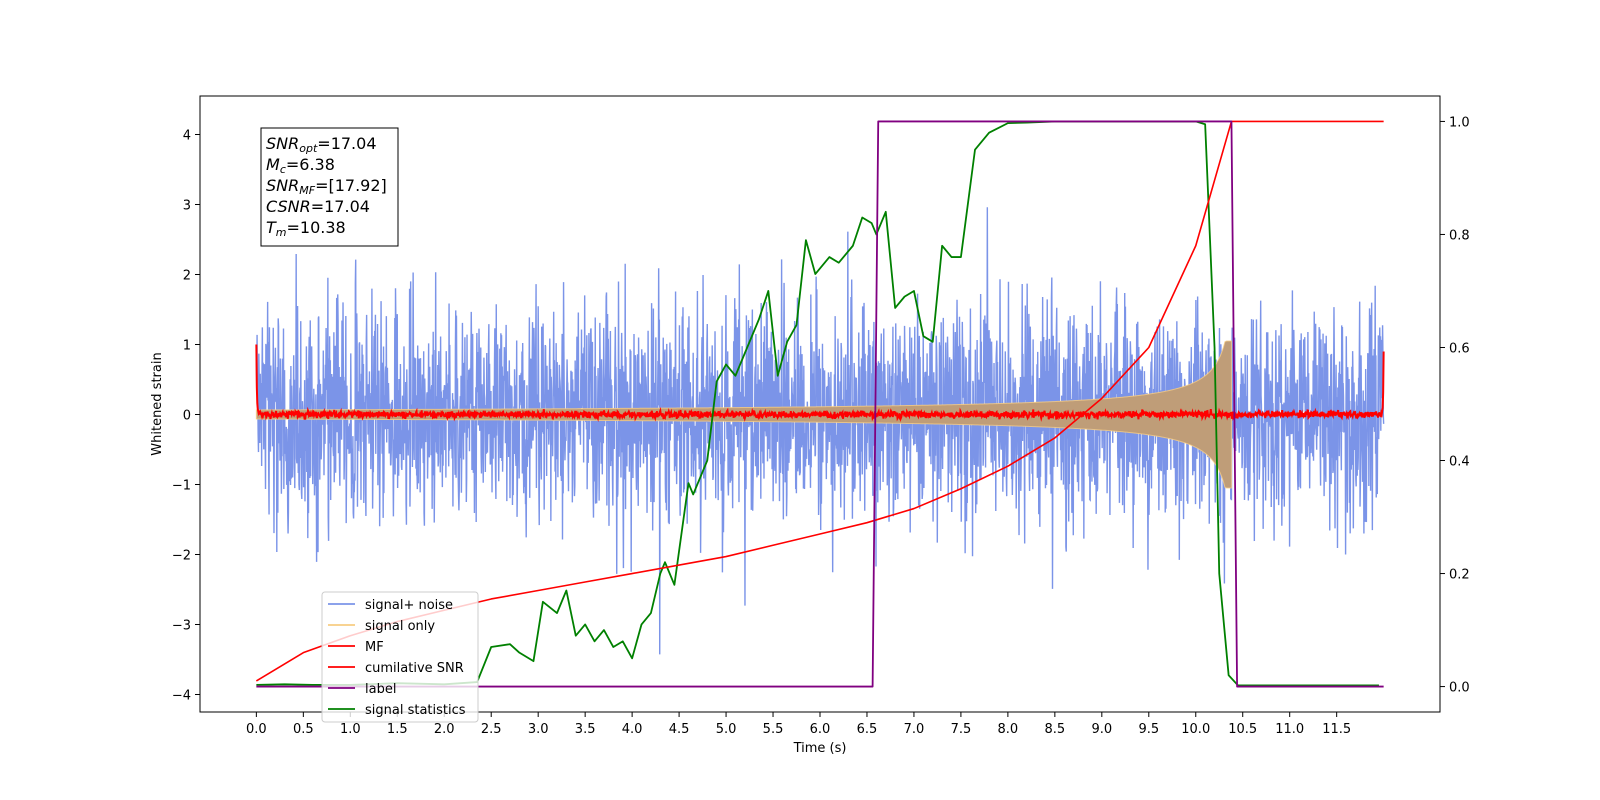 Image resolution: width=1600 pixels, height=800 pixels. I want to click on y-left-tick-label: −3, so click(181, 626).